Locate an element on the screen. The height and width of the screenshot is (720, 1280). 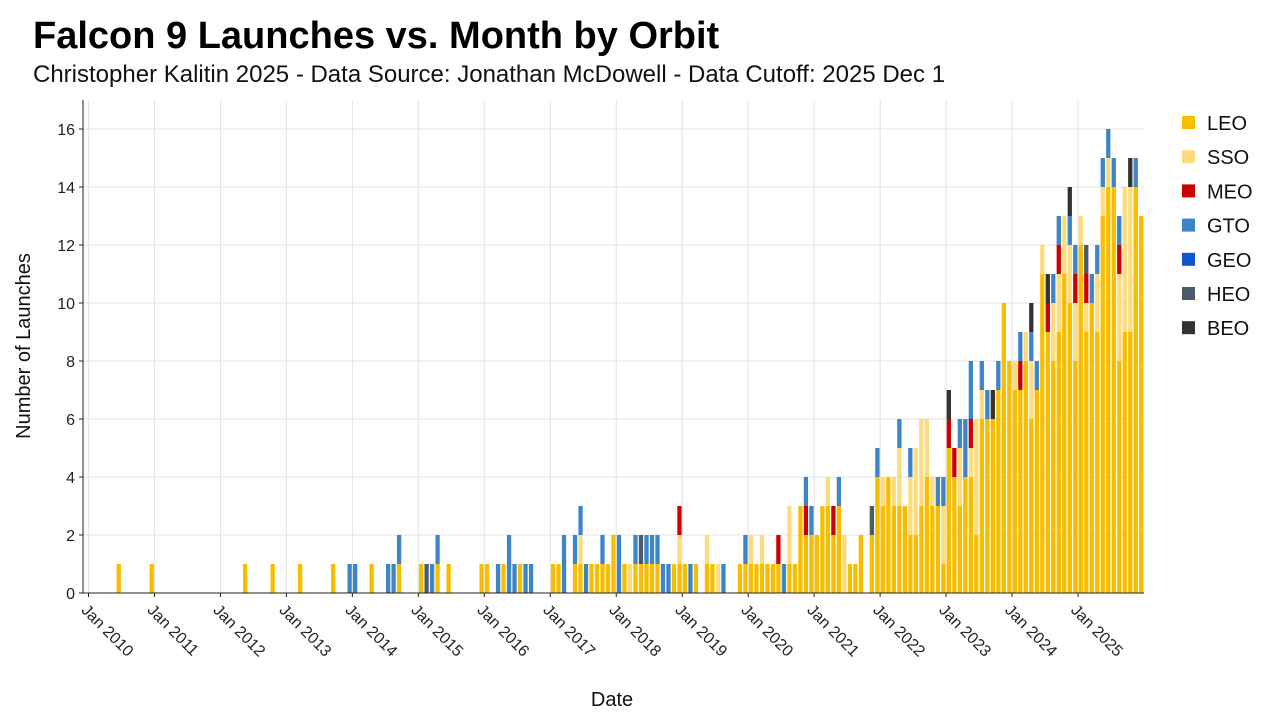
x-axis-title: Date is located at coordinates (612, 700).